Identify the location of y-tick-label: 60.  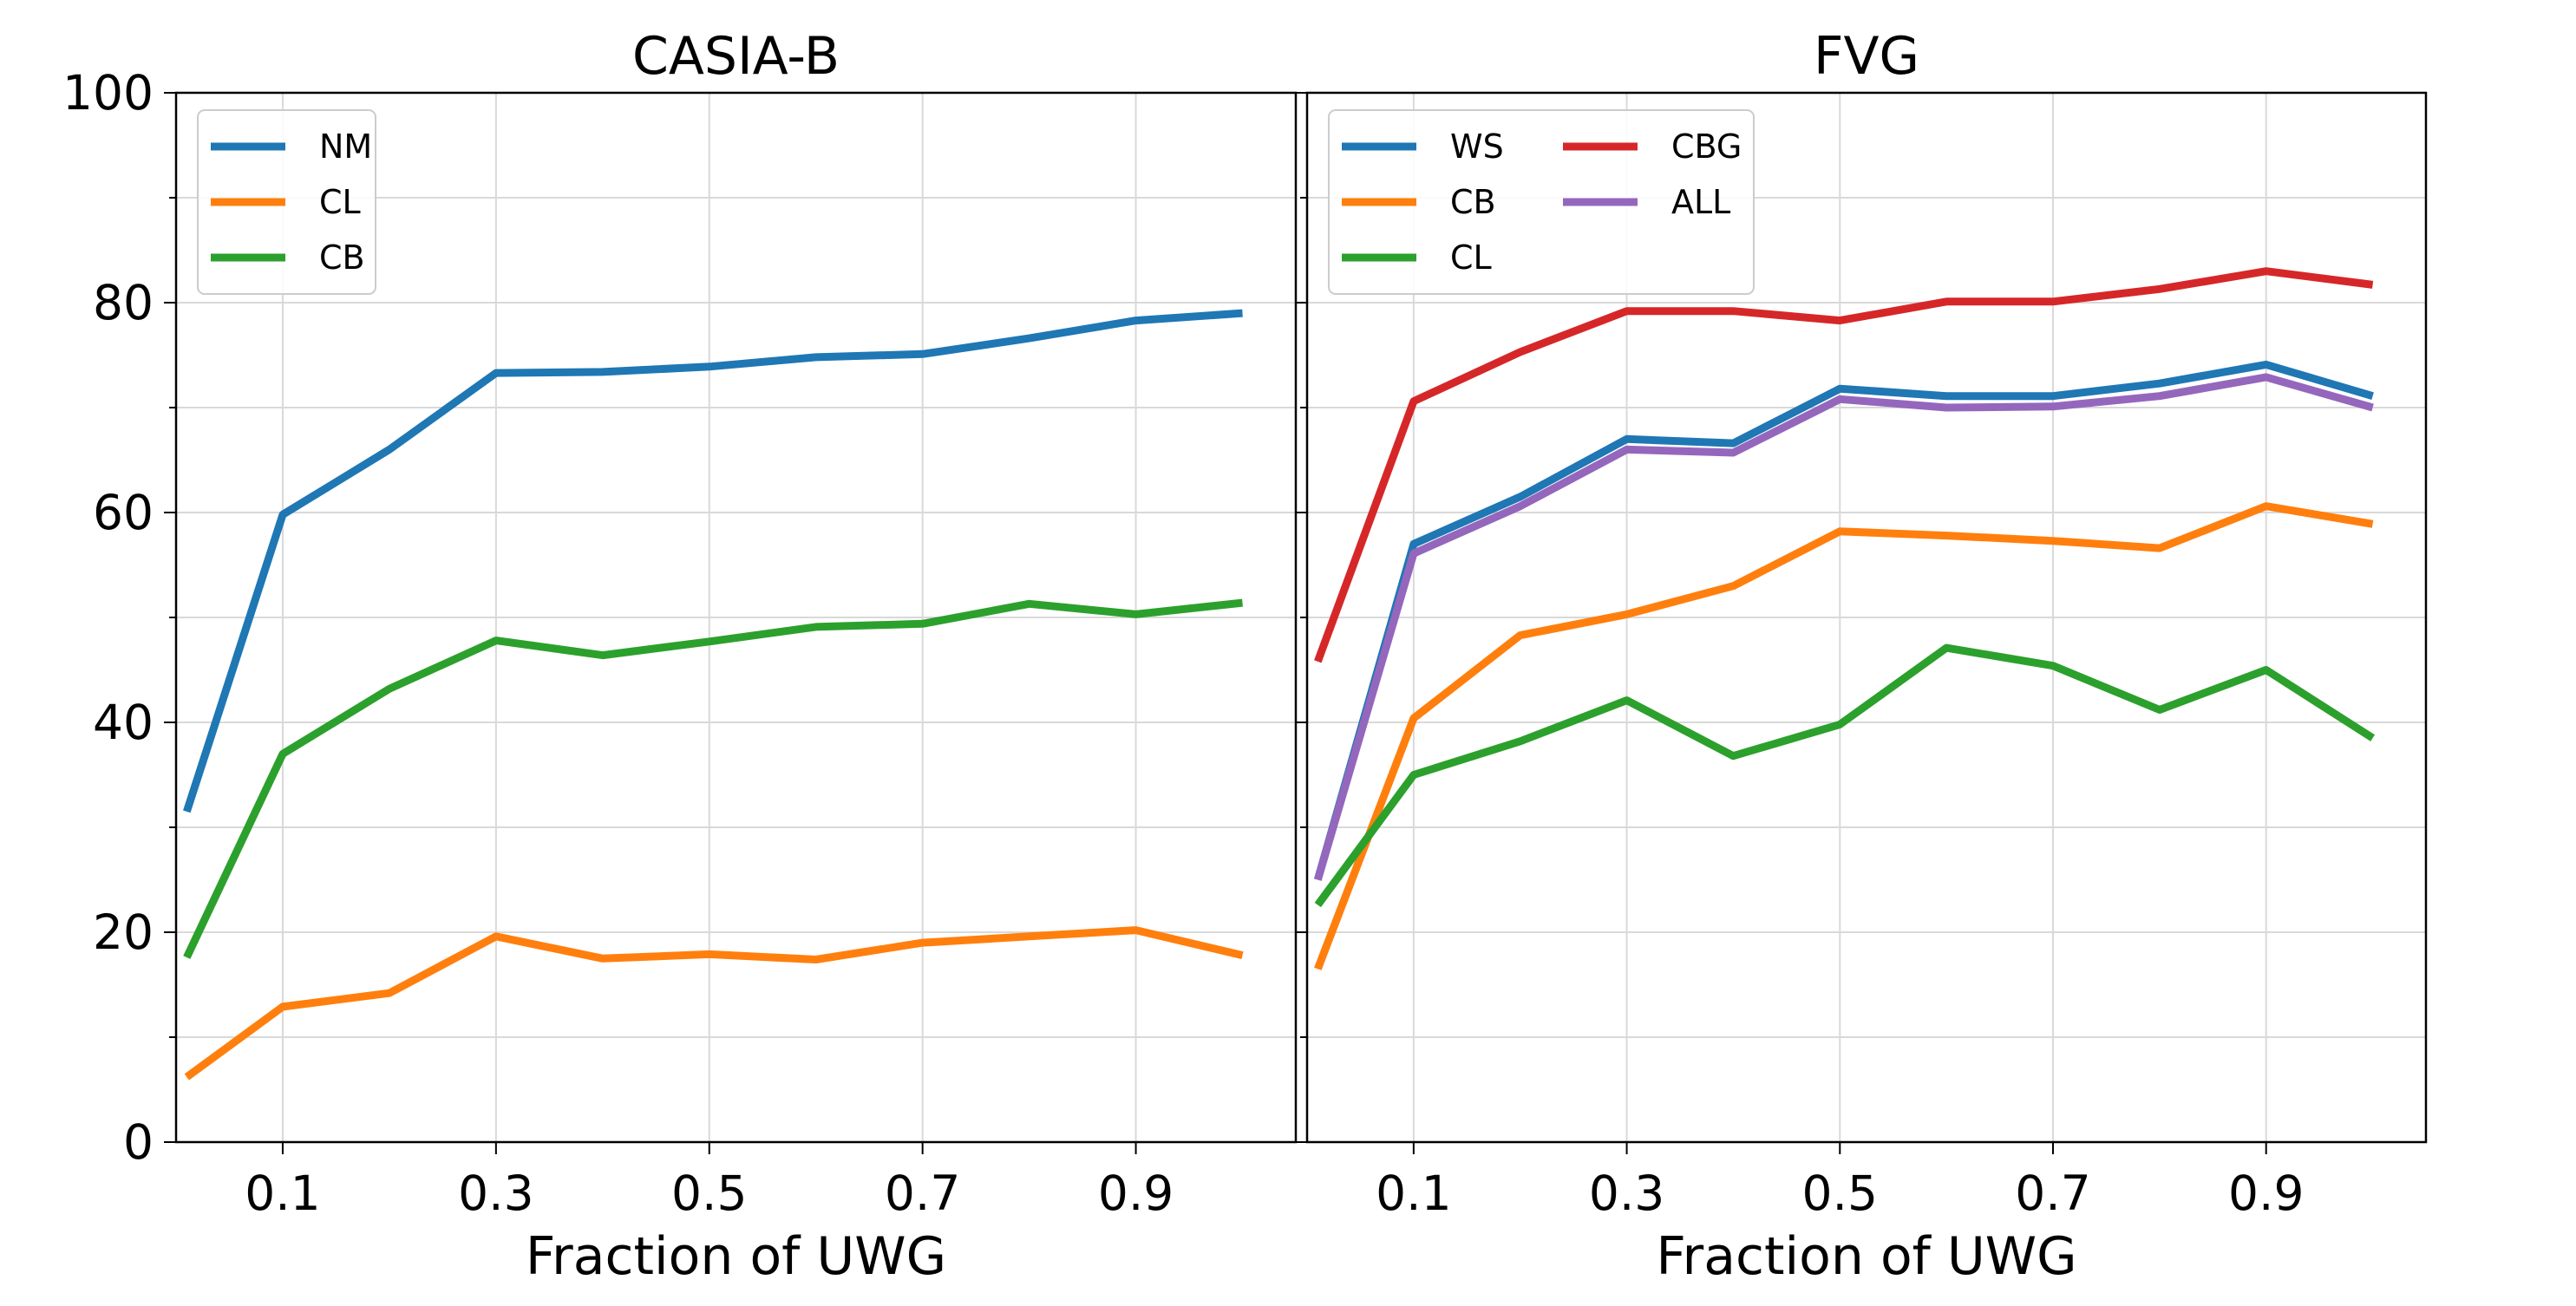
(123, 513).